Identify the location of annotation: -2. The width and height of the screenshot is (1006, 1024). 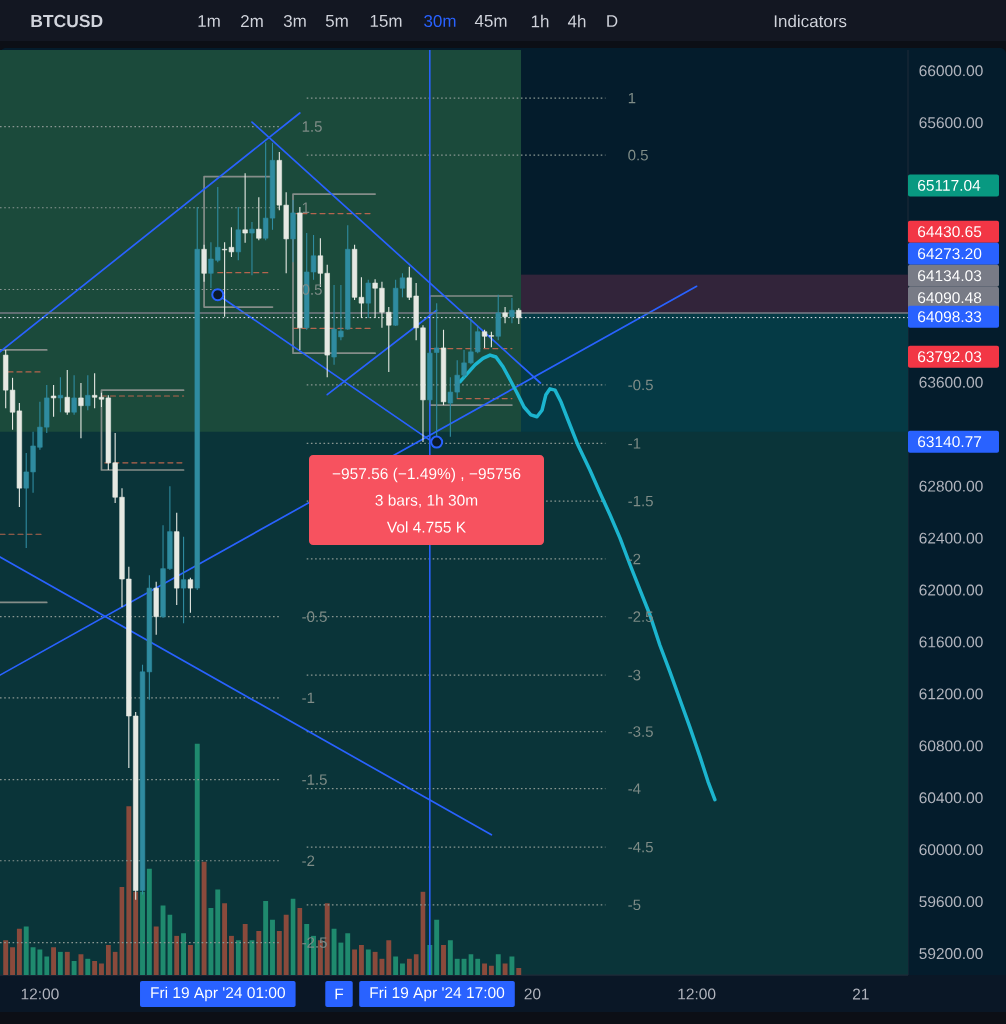
(308, 860).